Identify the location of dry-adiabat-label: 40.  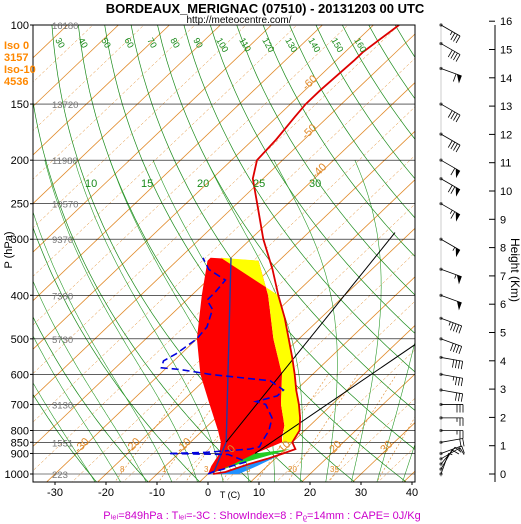
(83, 43).